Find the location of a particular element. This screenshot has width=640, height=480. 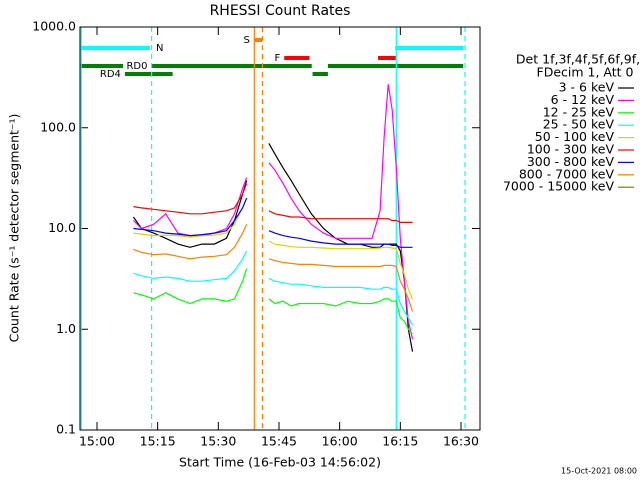

legend-label: 100 - 300 keV is located at coordinates (571, 149).